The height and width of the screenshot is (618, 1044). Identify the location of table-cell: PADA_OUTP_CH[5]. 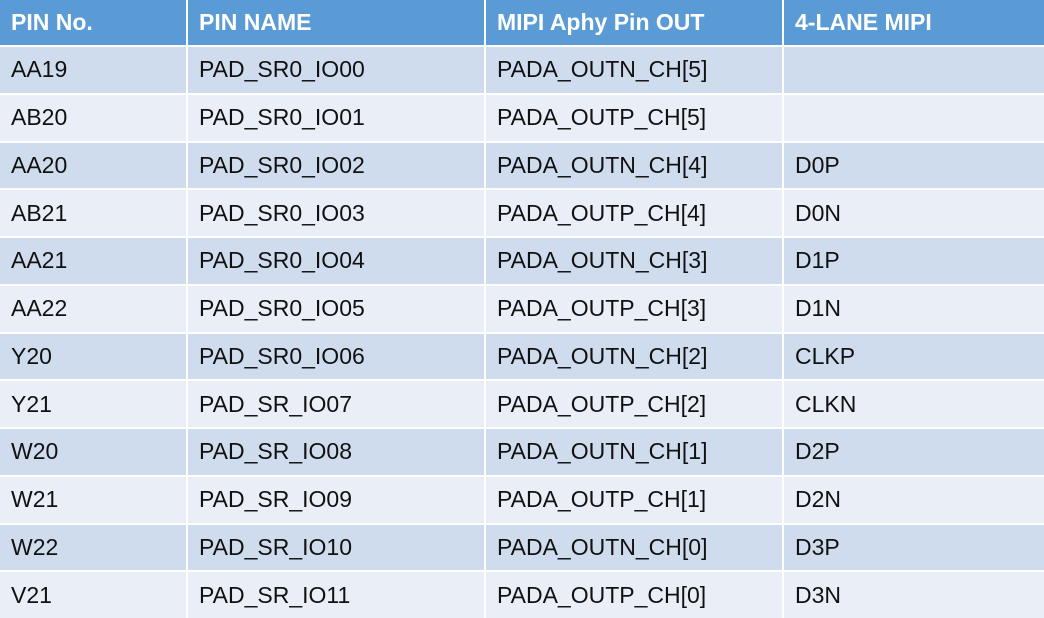
(634, 117).